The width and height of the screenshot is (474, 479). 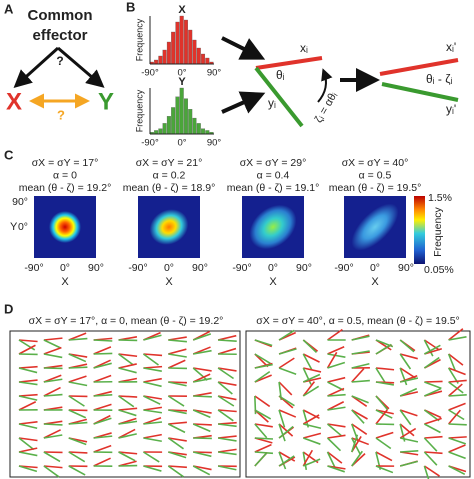 What do you see at coordinates (375, 282) in the screenshot?
I see `x-axis-label: X` at bounding box center [375, 282].